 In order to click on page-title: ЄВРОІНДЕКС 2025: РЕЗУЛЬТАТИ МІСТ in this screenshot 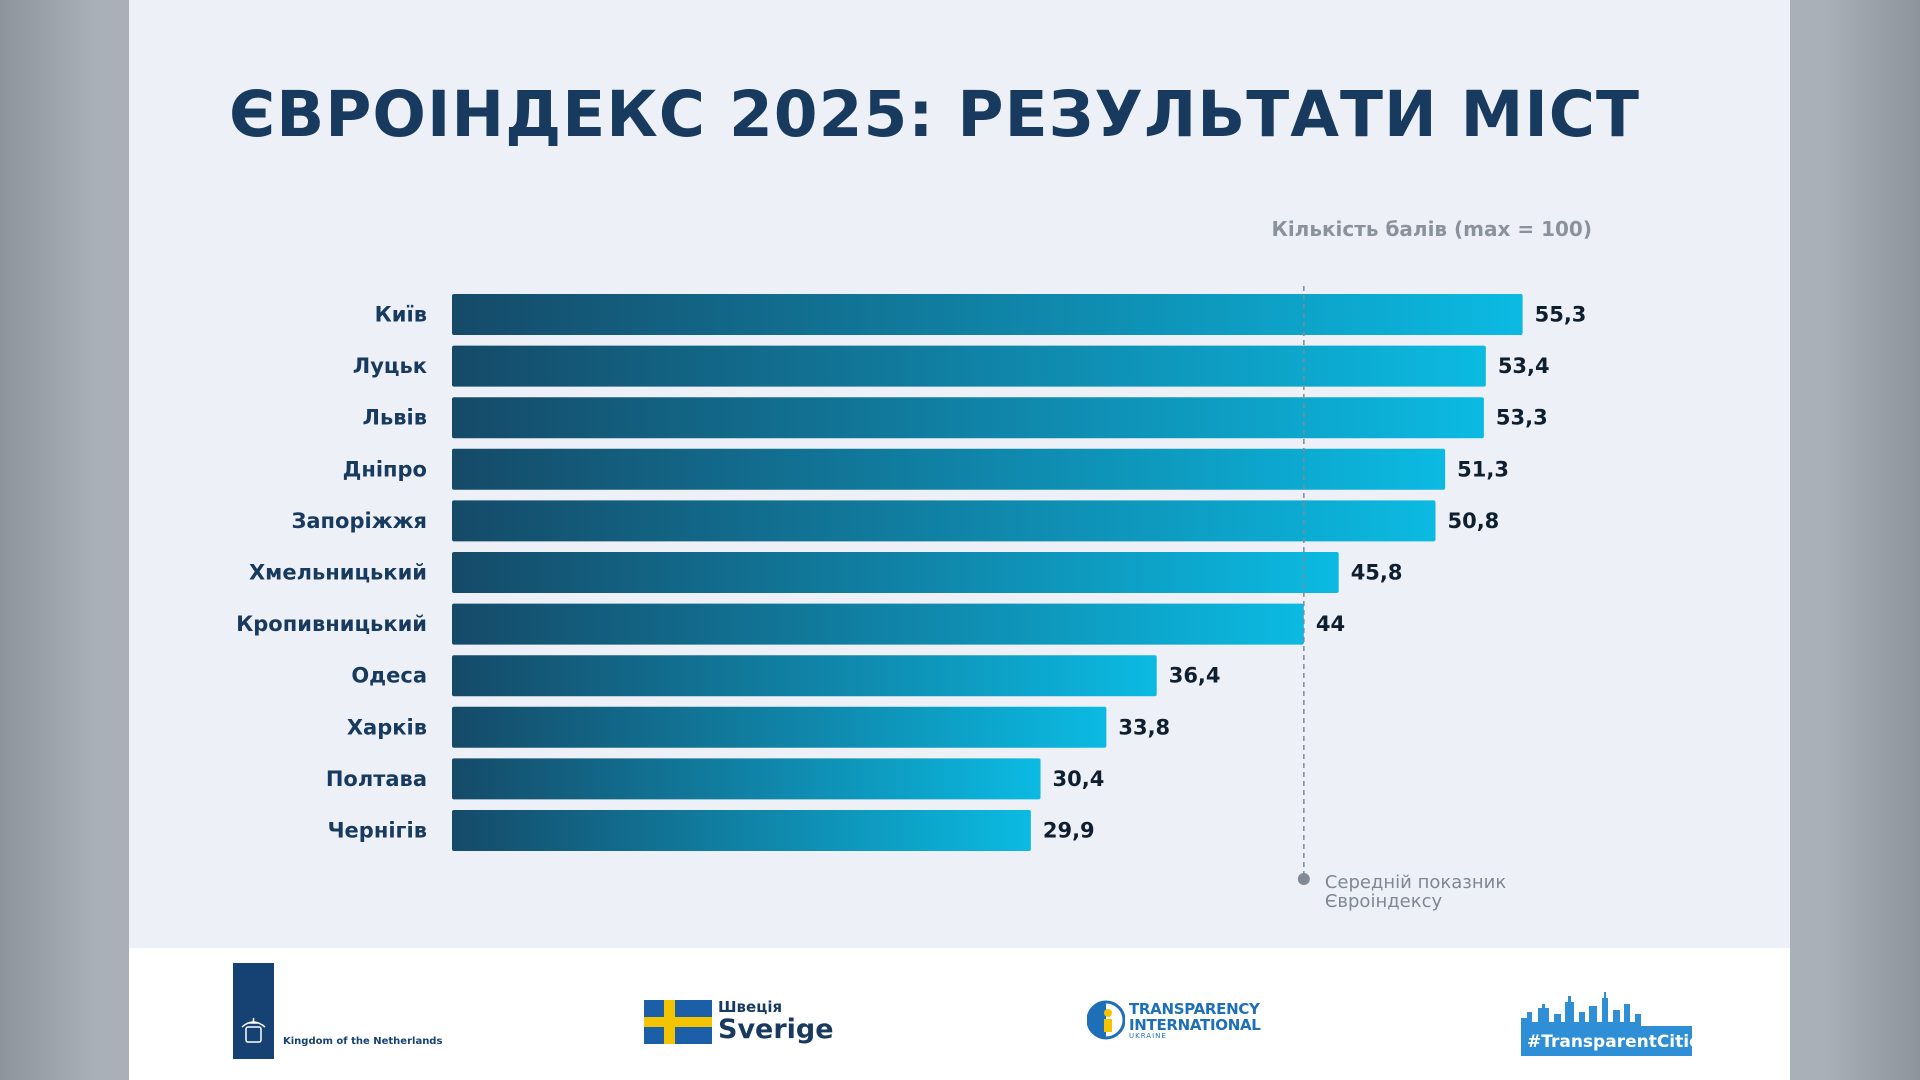, I will do `click(935, 114)`.